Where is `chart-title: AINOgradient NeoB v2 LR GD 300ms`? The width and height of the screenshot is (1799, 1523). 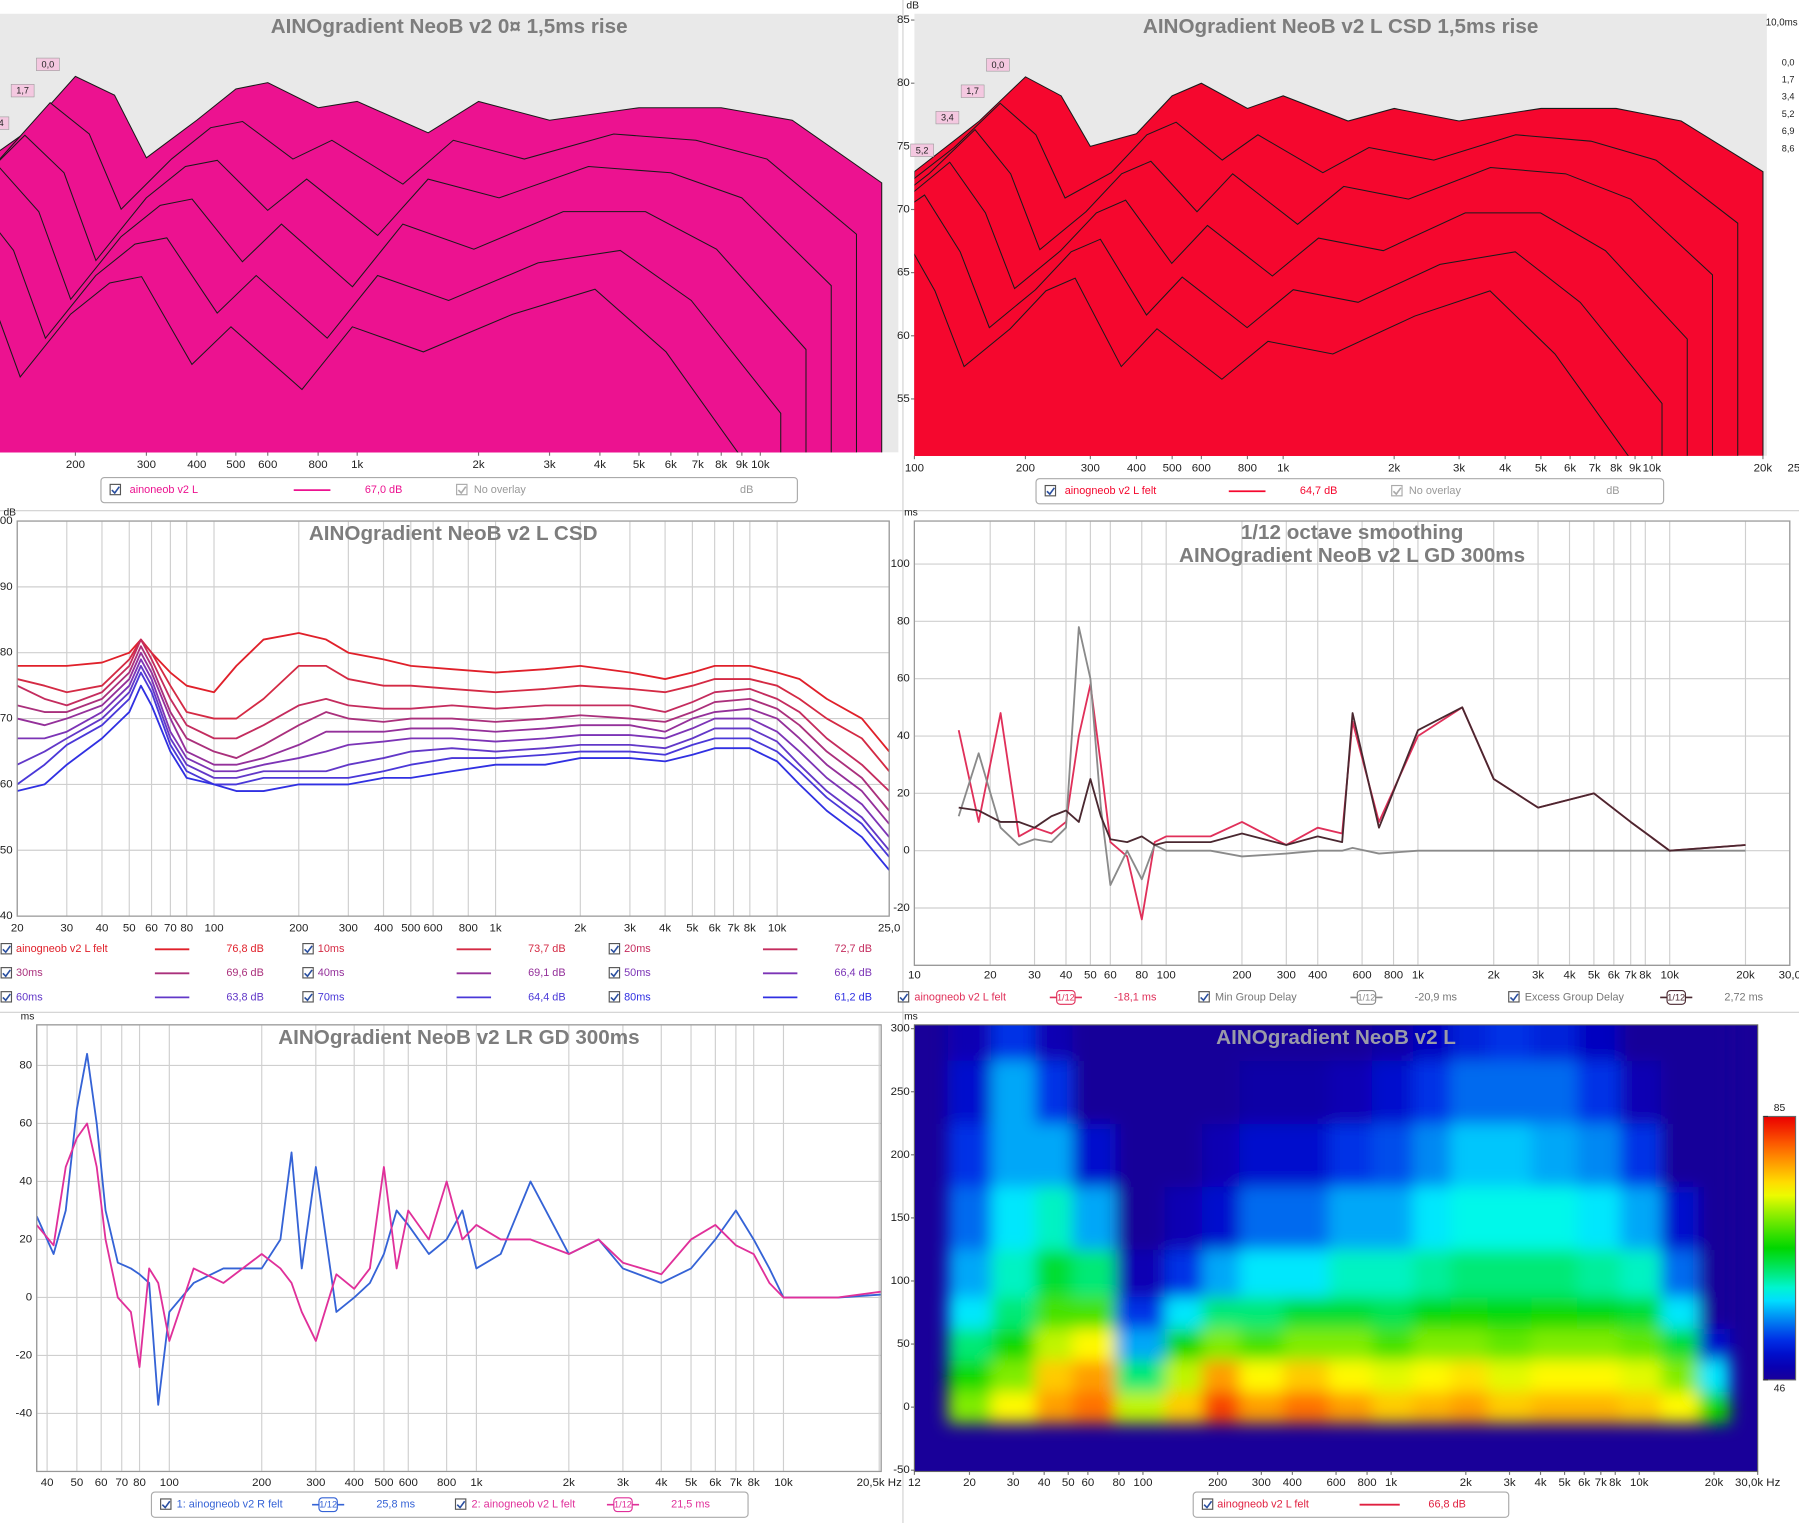
chart-title: AINOgradient NeoB v2 LR GD 300ms is located at coordinates (458, 1037).